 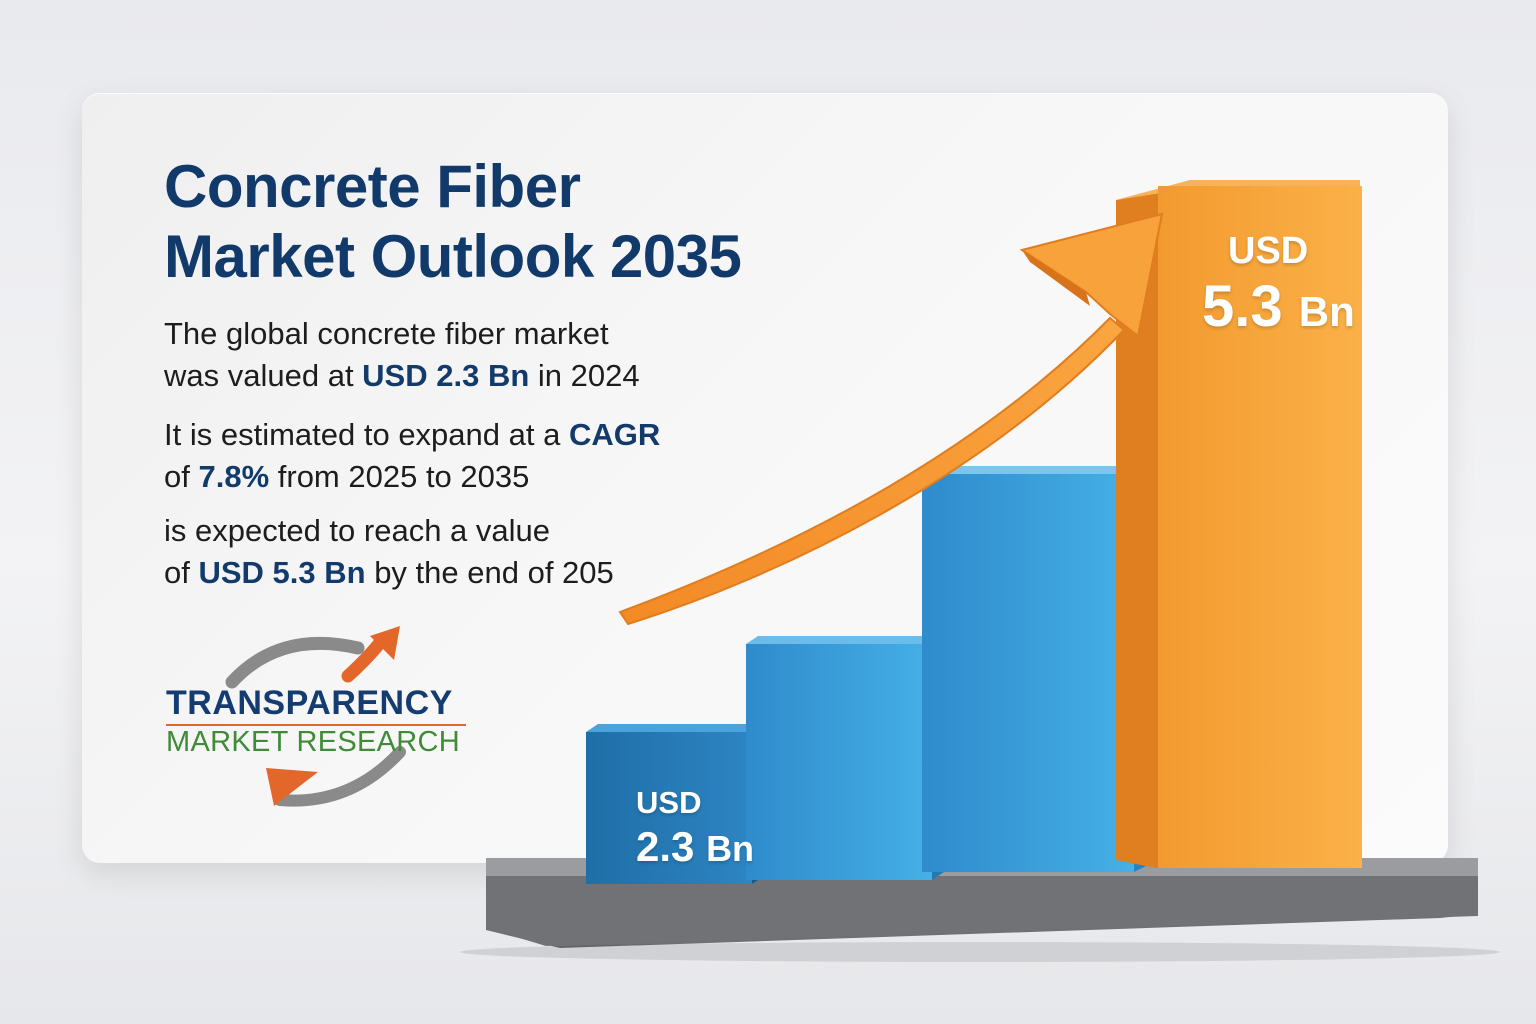 What do you see at coordinates (446, 375) in the screenshot?
I see `valuation-amount: USD 2.3 Bn` at bounding box center [446, 375].